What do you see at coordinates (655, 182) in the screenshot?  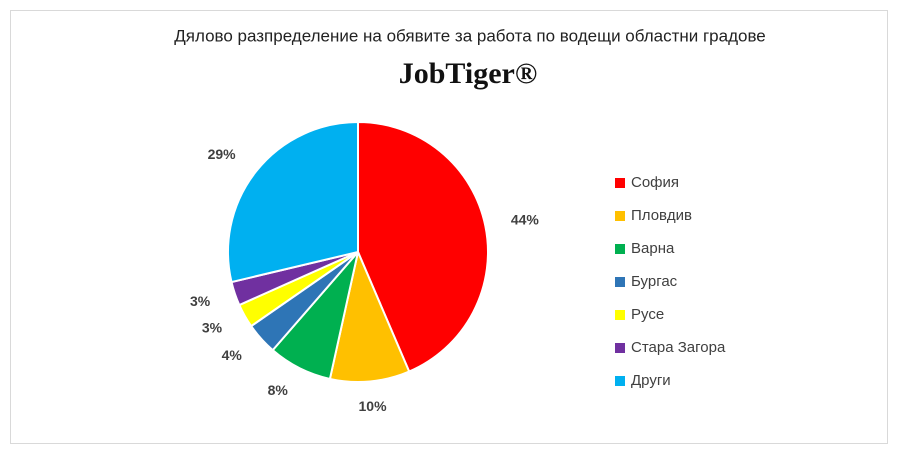 I see `legend-label: София` at bounding box center [655, 182].